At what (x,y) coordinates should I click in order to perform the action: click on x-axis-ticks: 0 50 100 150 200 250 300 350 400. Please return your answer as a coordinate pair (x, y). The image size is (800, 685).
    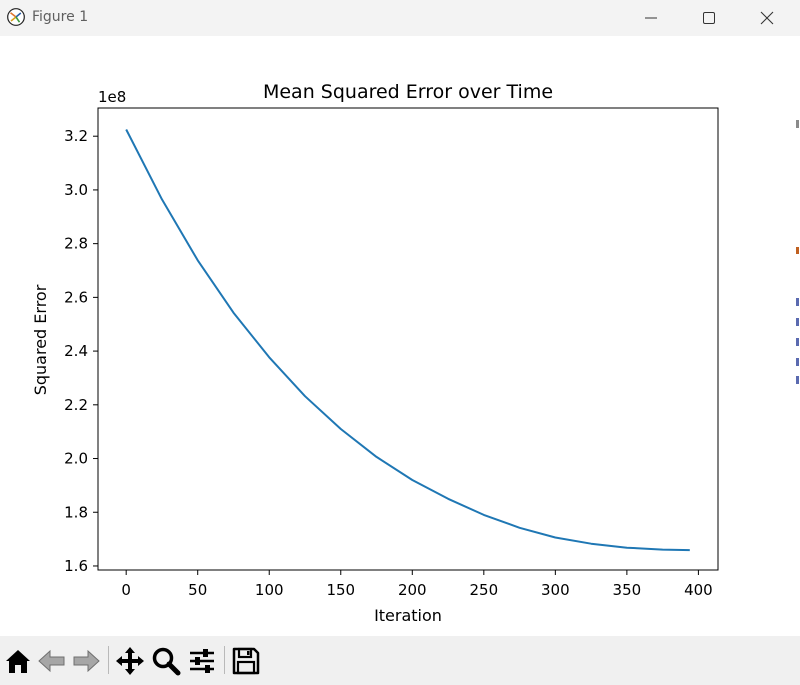
    Looking at the image, I should click on (417, 584).